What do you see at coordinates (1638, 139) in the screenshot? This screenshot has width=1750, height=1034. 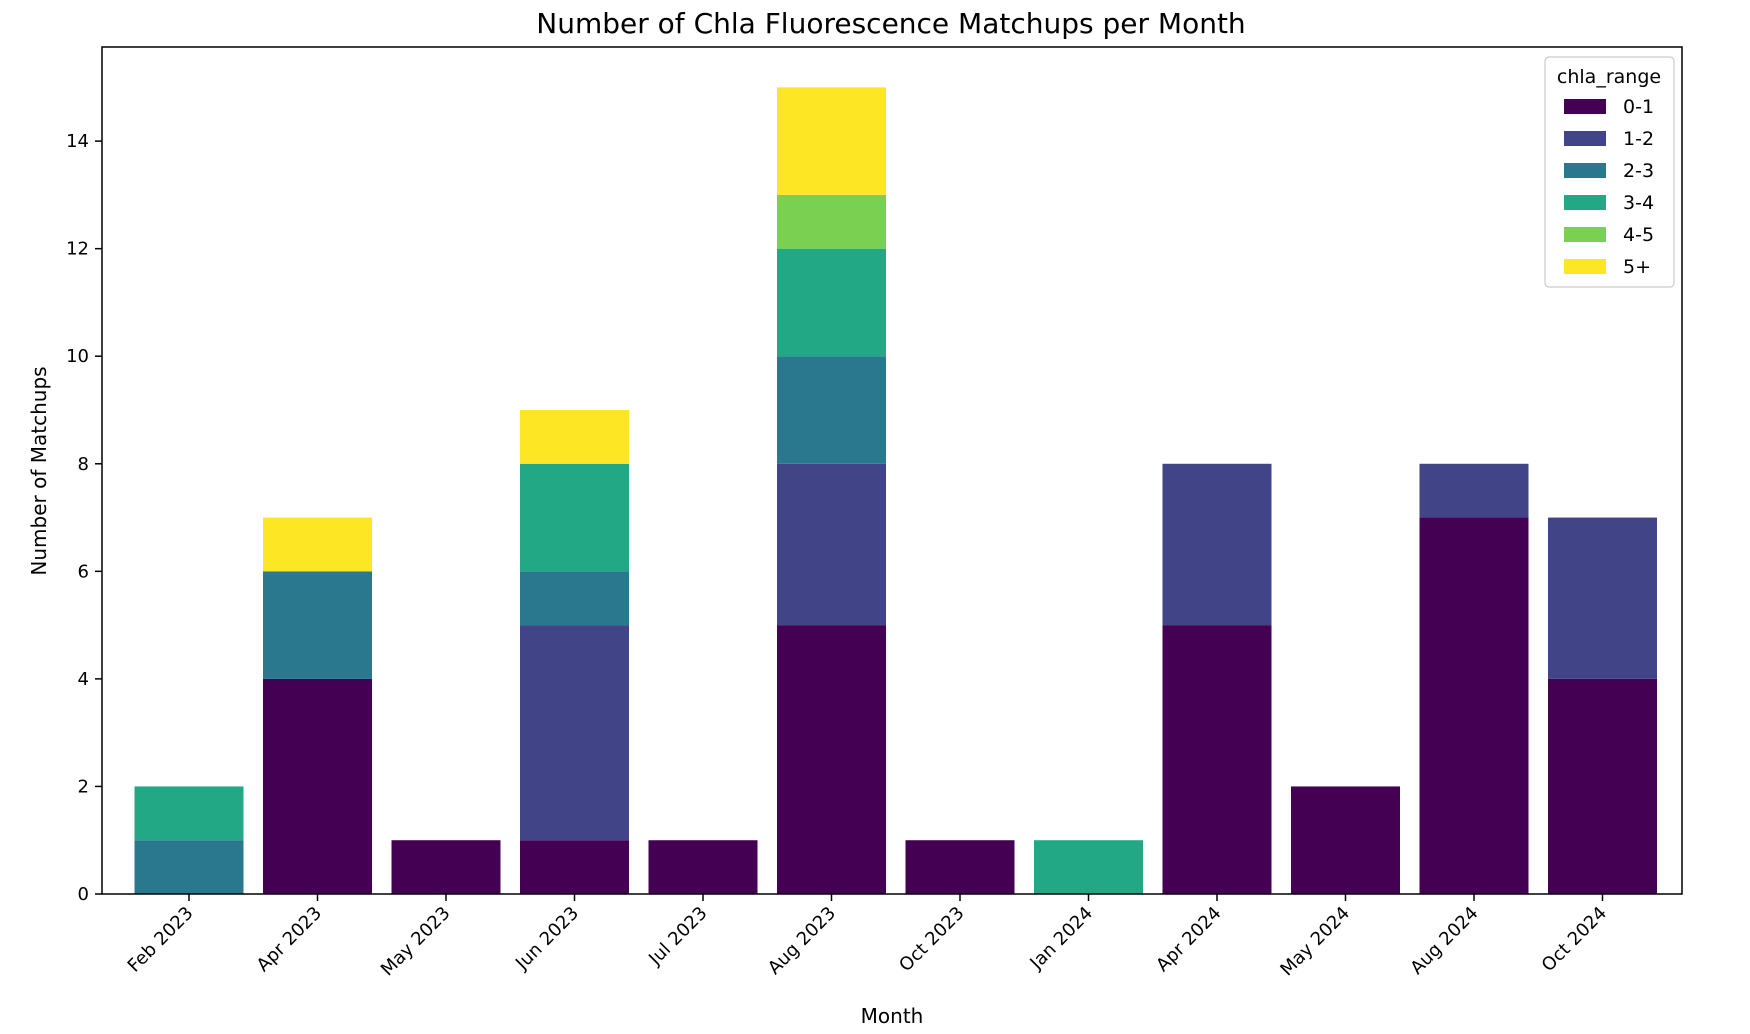 I see `legend-label: 1-2` at bounding box center [1638, 139].